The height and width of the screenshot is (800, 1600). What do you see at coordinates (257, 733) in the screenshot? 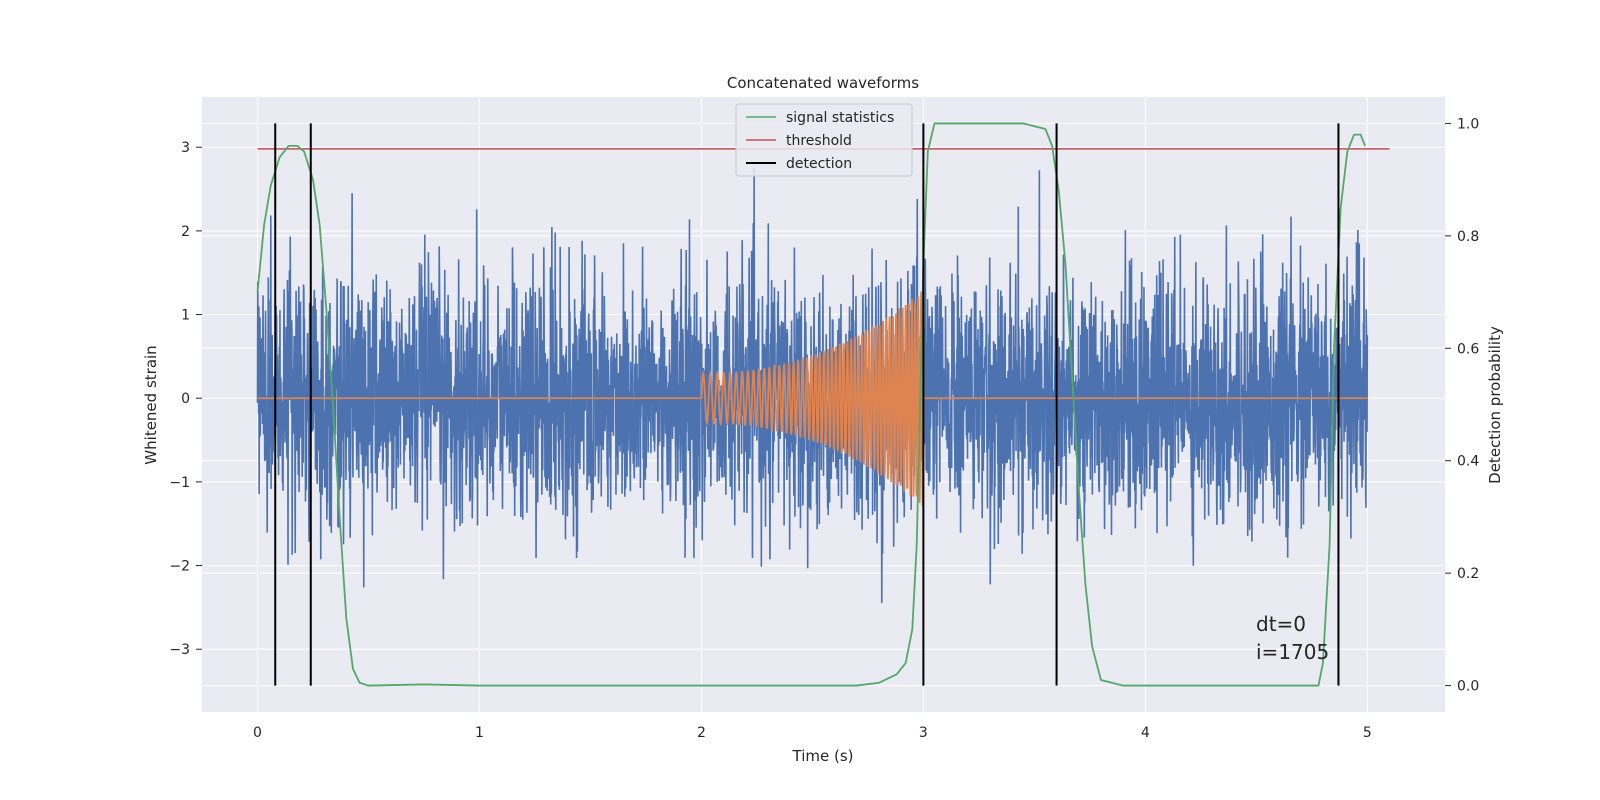
I see `x-tick-label: 0` at bounding box center [257, 733].